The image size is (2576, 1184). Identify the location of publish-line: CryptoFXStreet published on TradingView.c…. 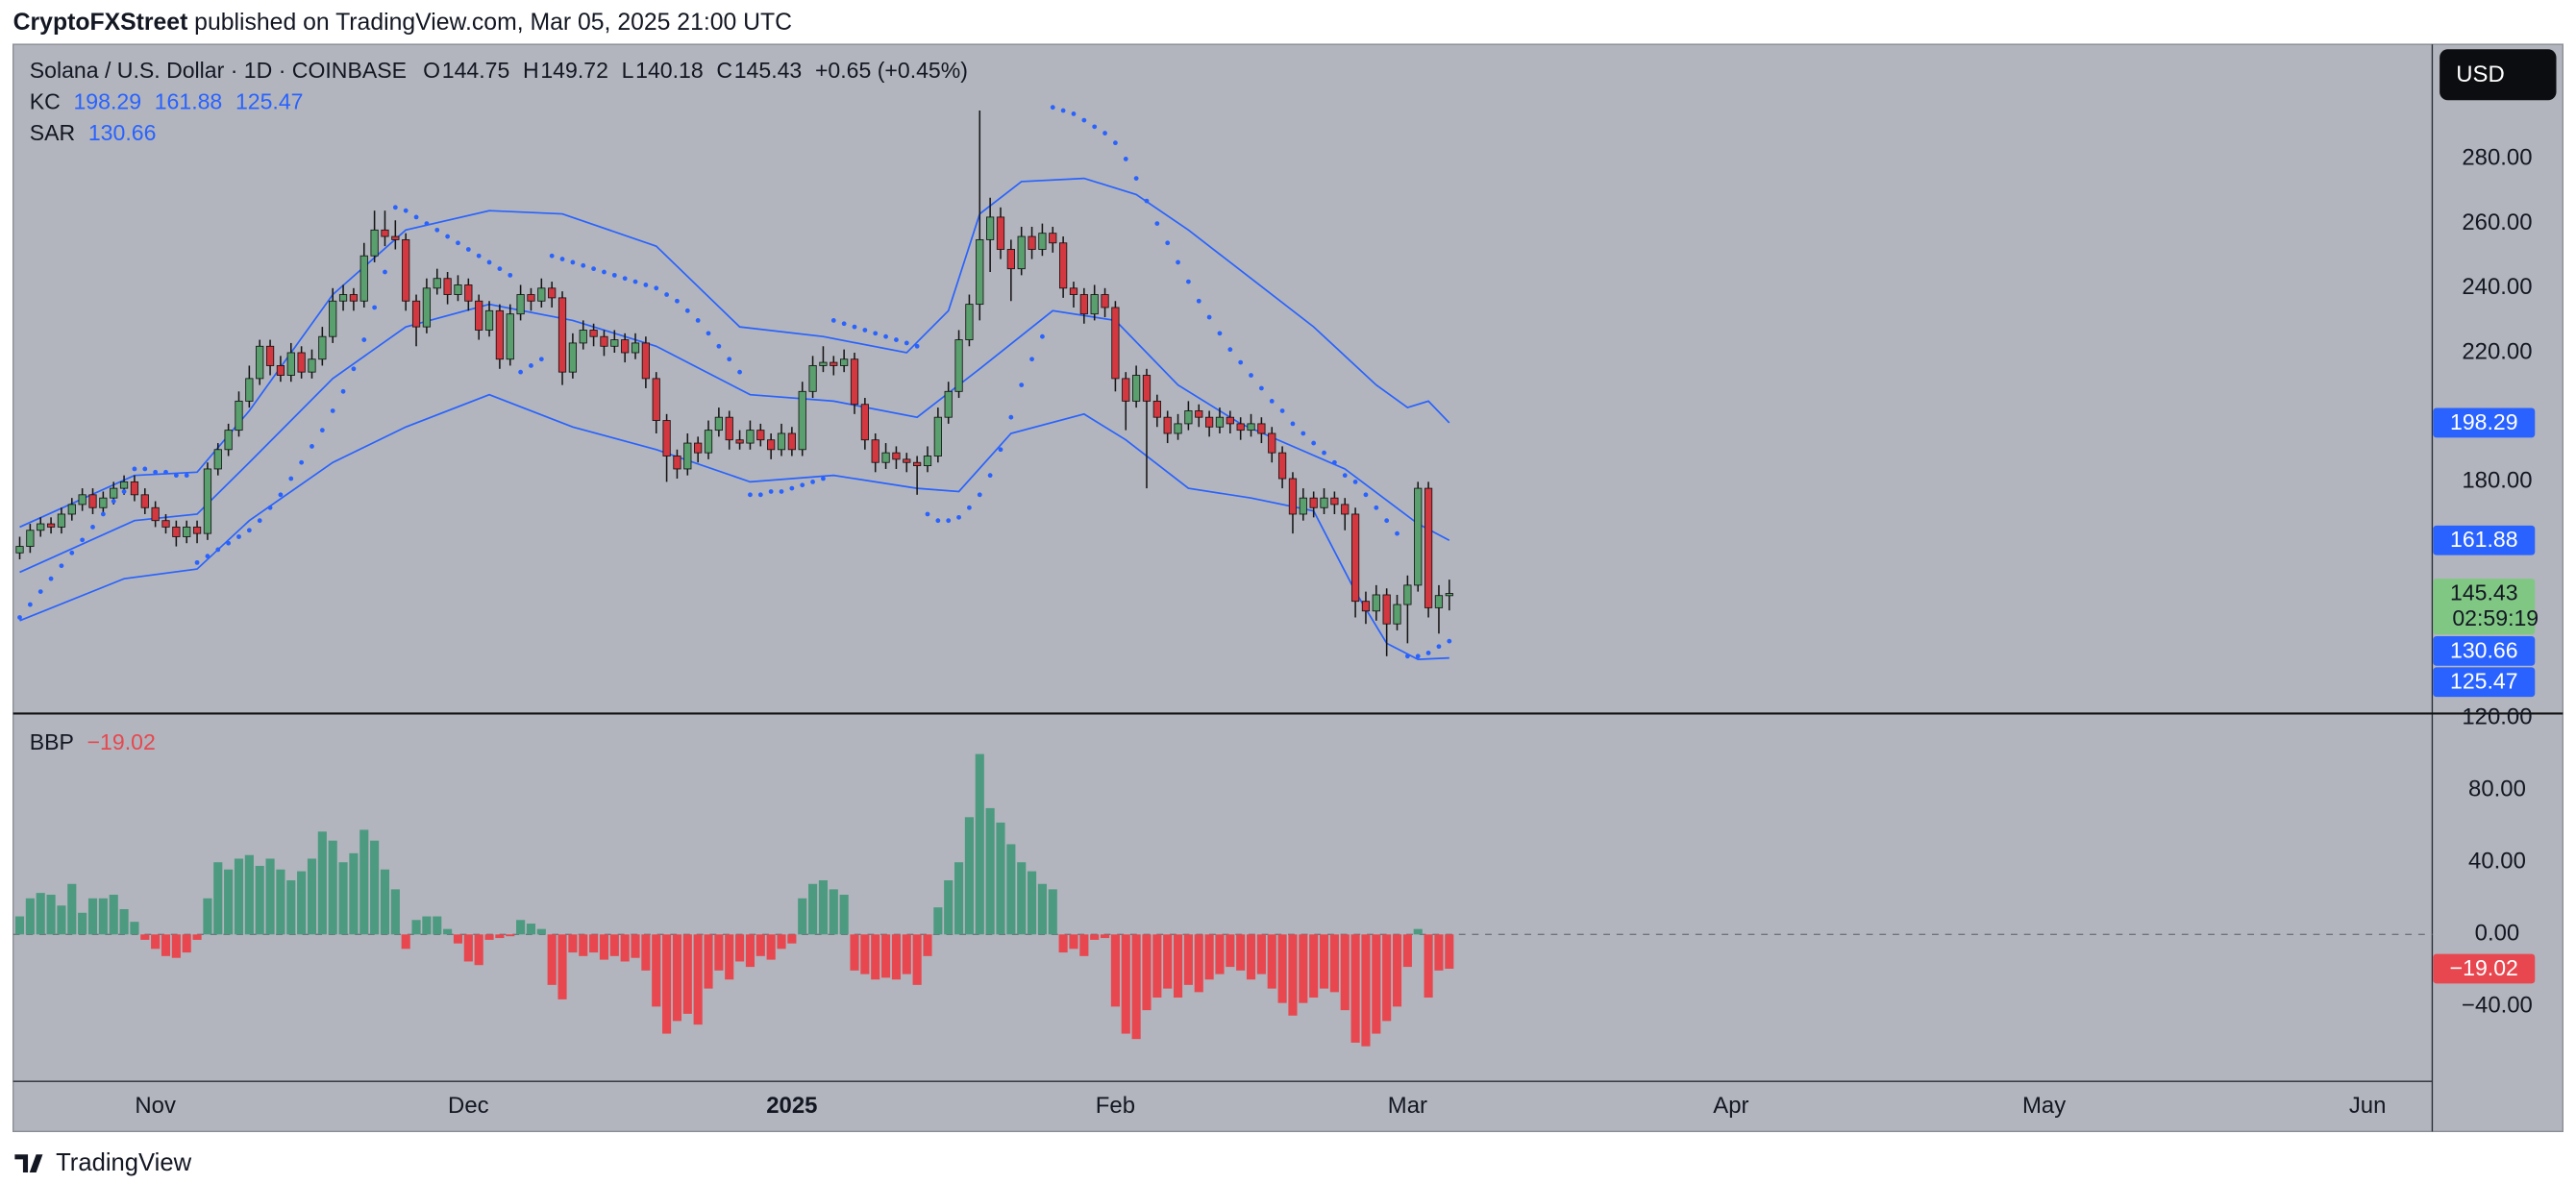
(402, 22).